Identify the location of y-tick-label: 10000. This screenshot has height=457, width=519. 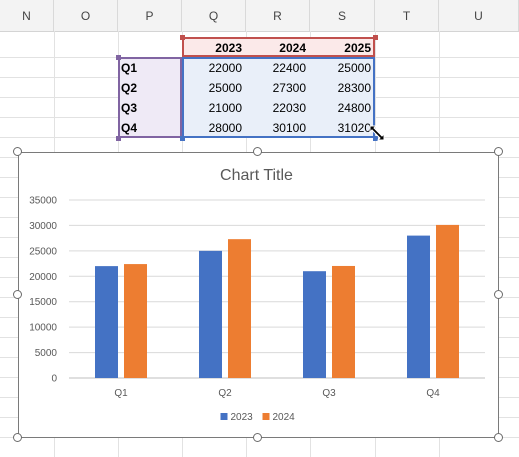
(43, 328).